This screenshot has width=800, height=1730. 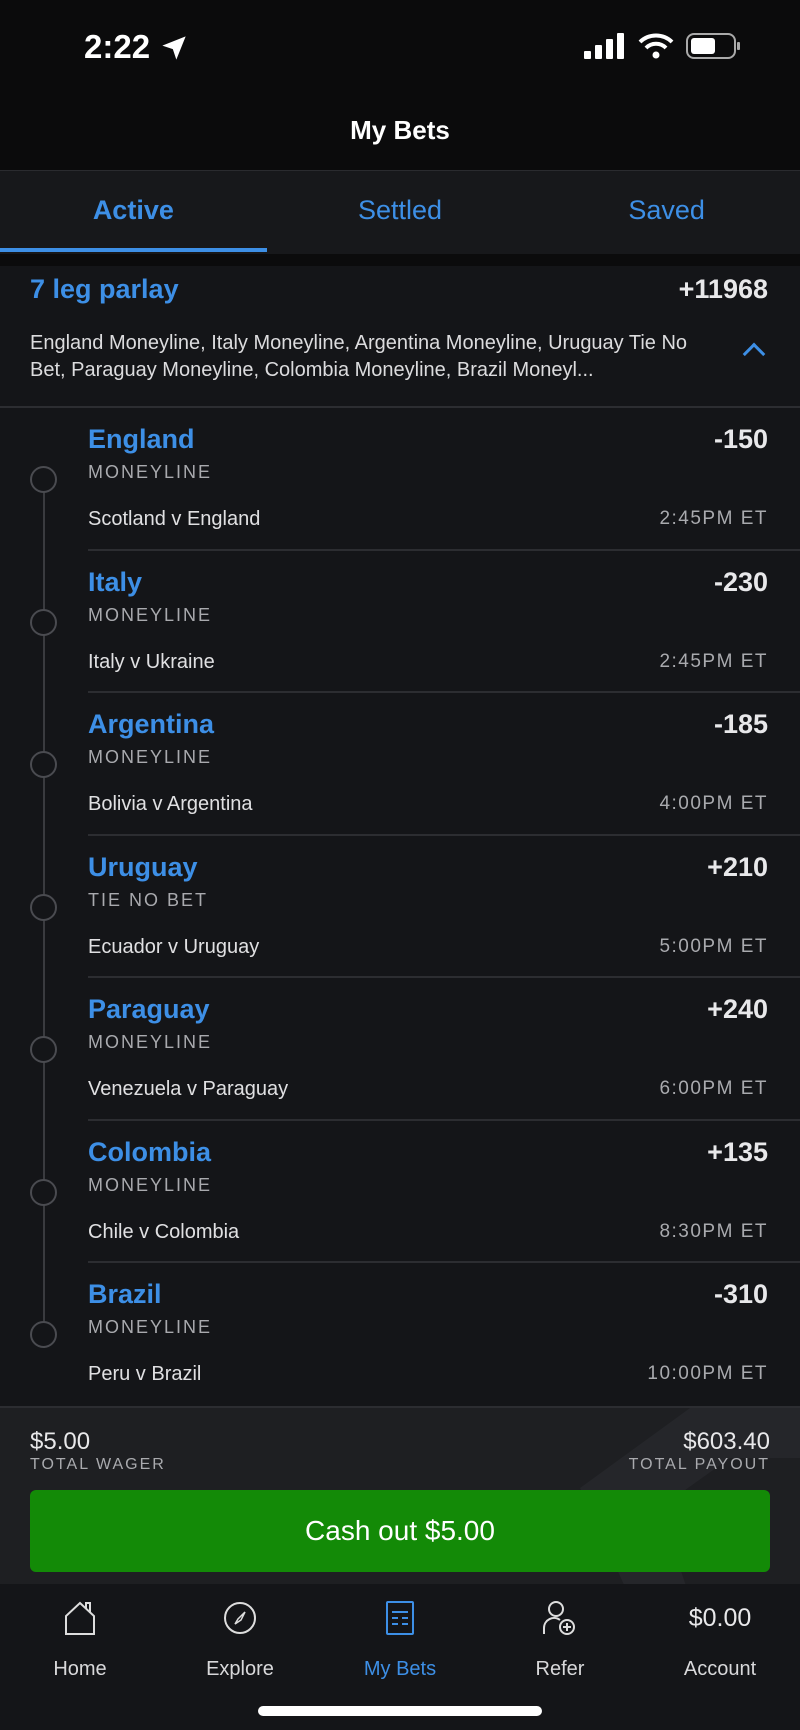 What do you see at coordinates (559, 1618) in the screenshot?
I see `add-user-icon` at bounding box center [559, 1618].